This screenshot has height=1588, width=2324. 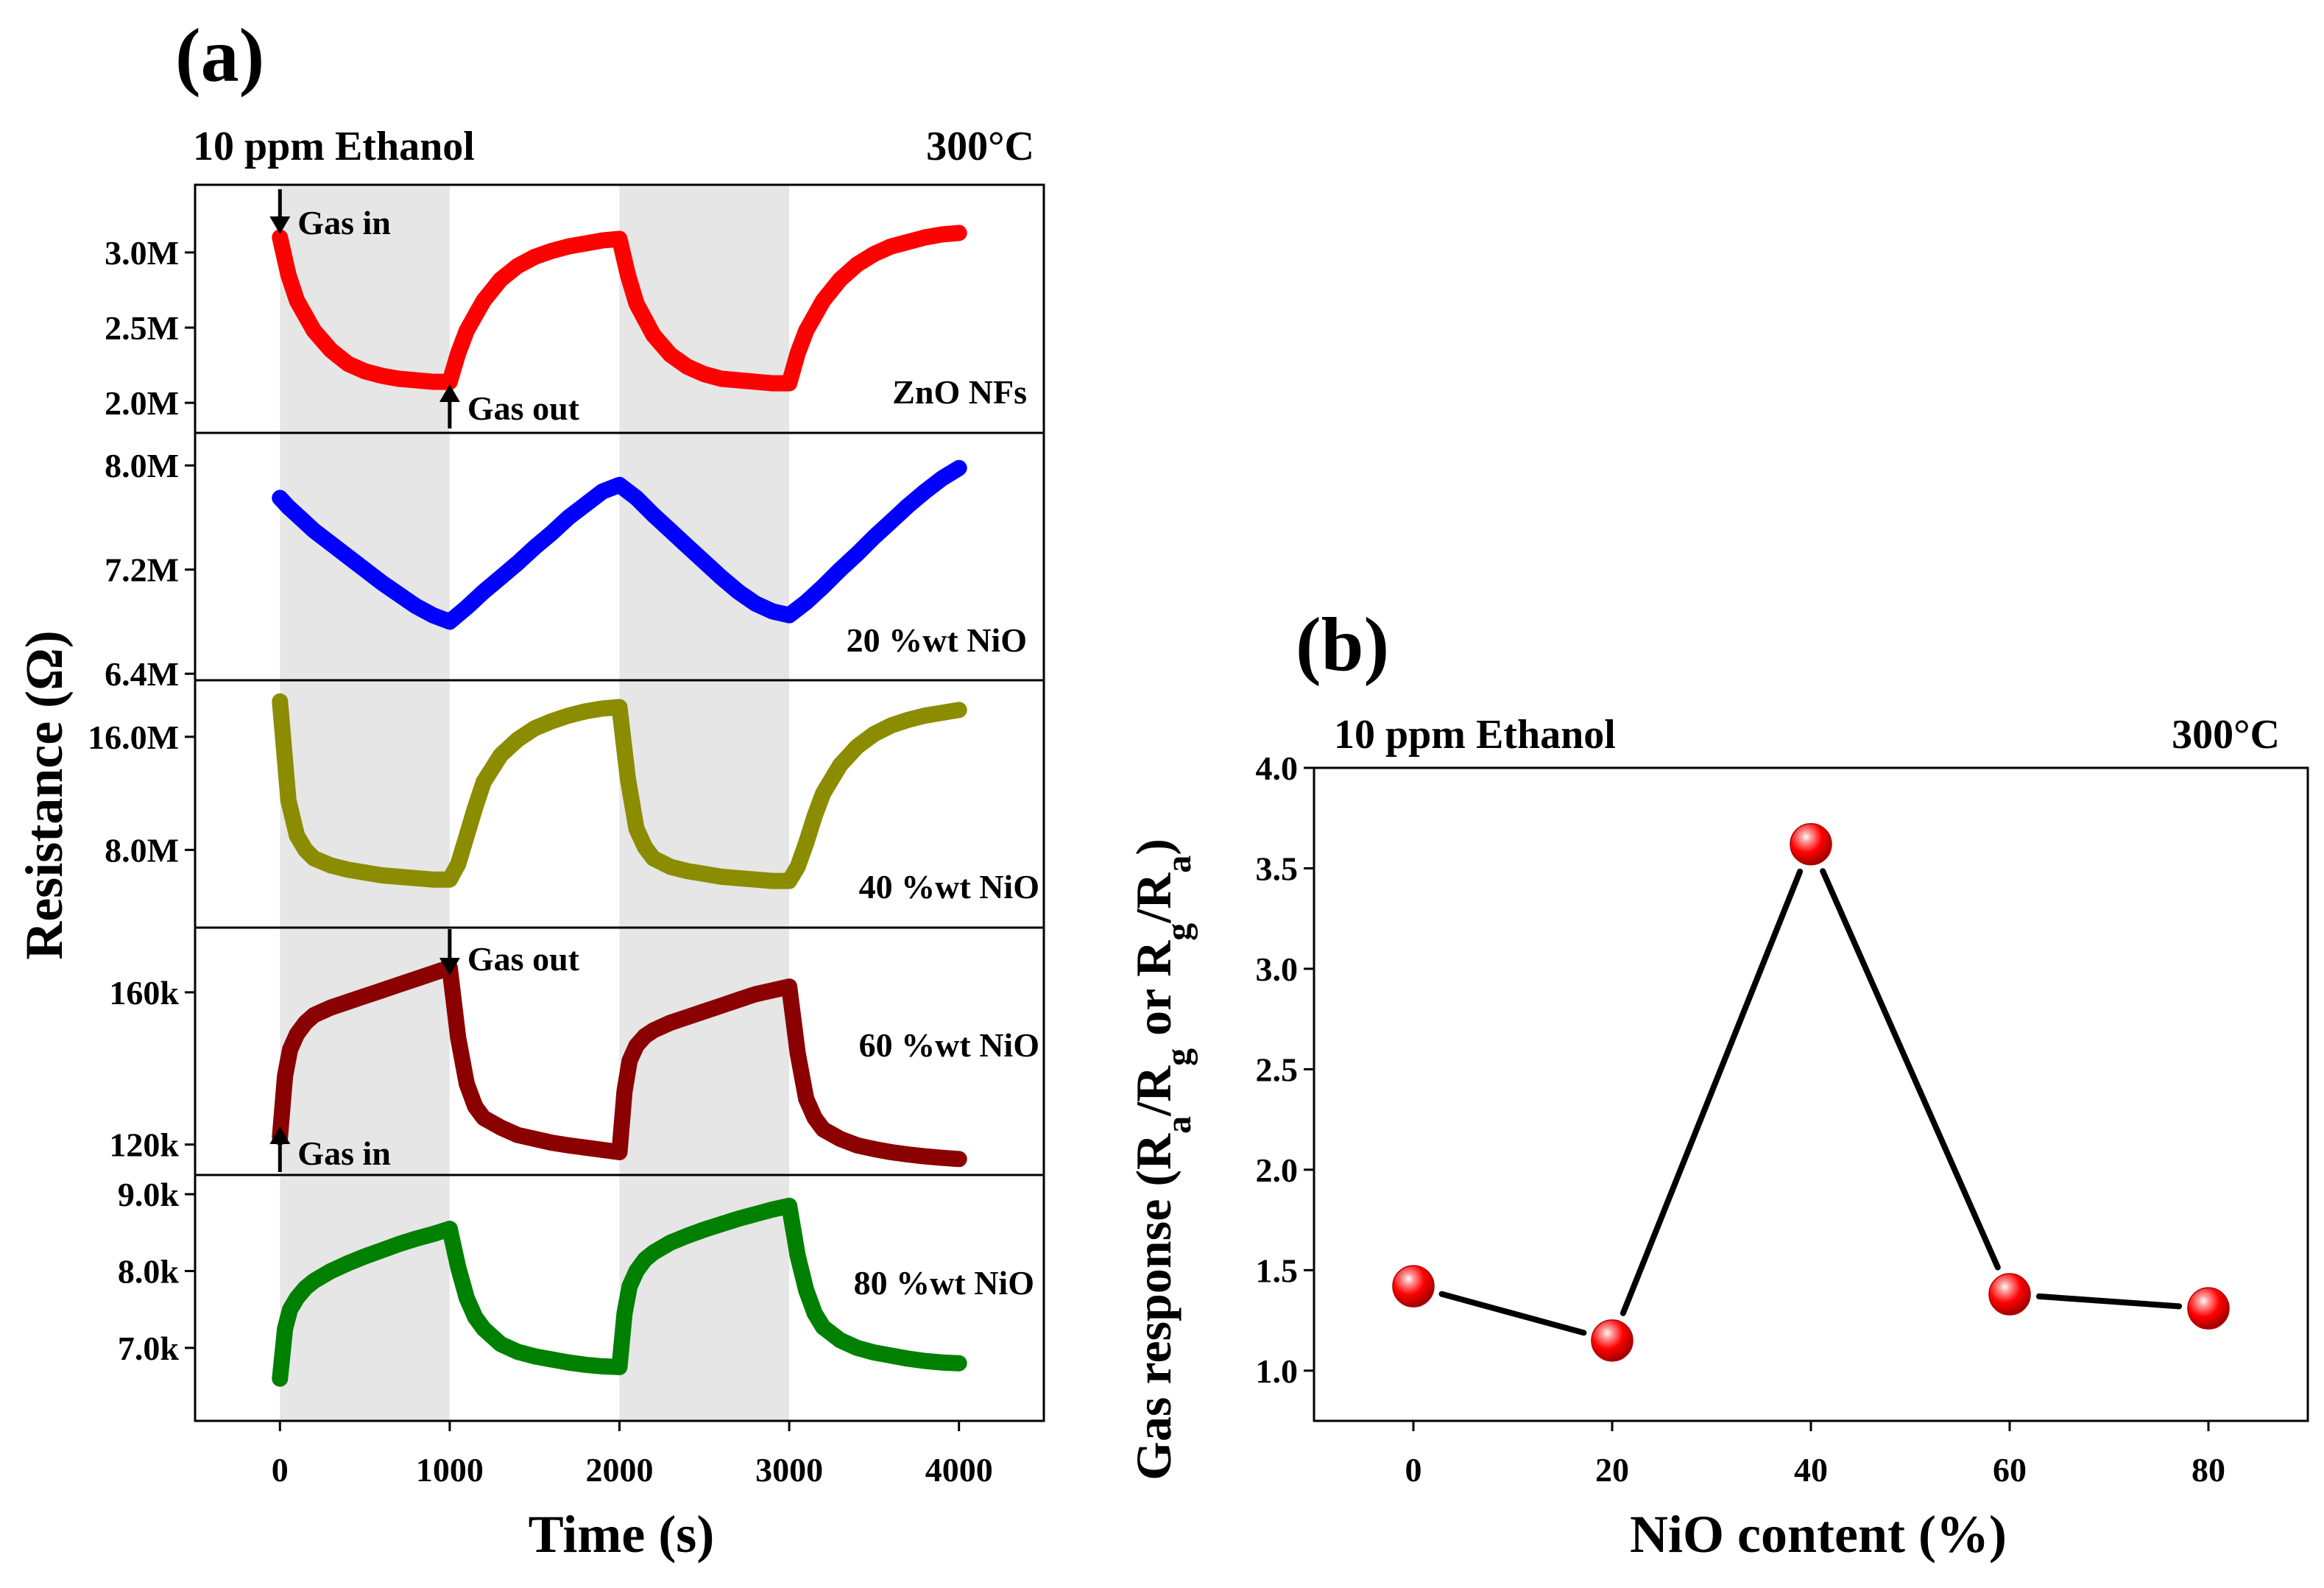 I want to click on y-tick-label: 1.5, so click(x=1277, y=1270).